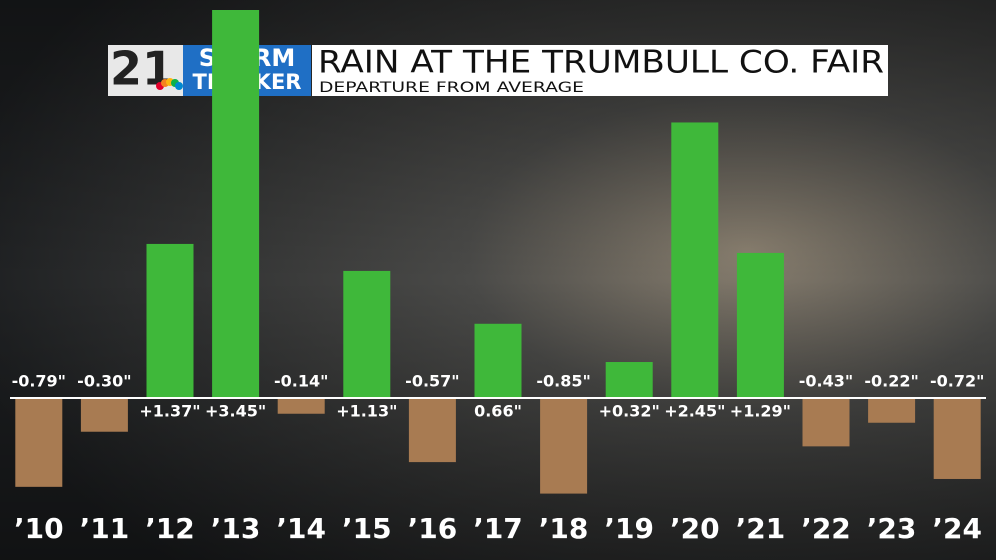 This screenshot has height=560, width=996. Describe the element at coordinates (601, 63) in the screenshot. I see `chart-title: RAIN AT THE TRUMBULL CO. FAIR` at that location.